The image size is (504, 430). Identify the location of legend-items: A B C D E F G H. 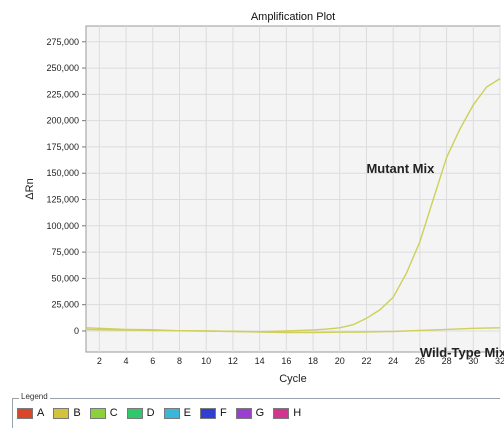
(163, 413).